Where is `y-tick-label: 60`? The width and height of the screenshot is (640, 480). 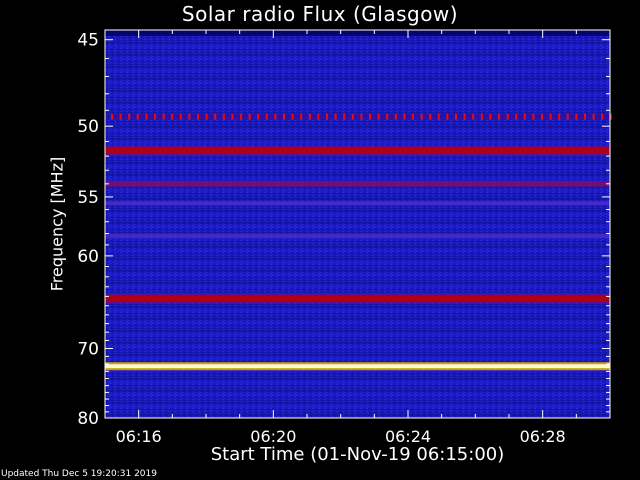 y-tick-label: 60 is located at coordinates (88, 257).